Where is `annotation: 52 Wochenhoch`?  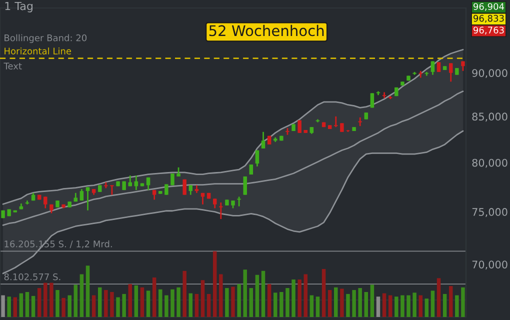 annotation: 52 Wochenhoch is located at coordinates (266, 30).